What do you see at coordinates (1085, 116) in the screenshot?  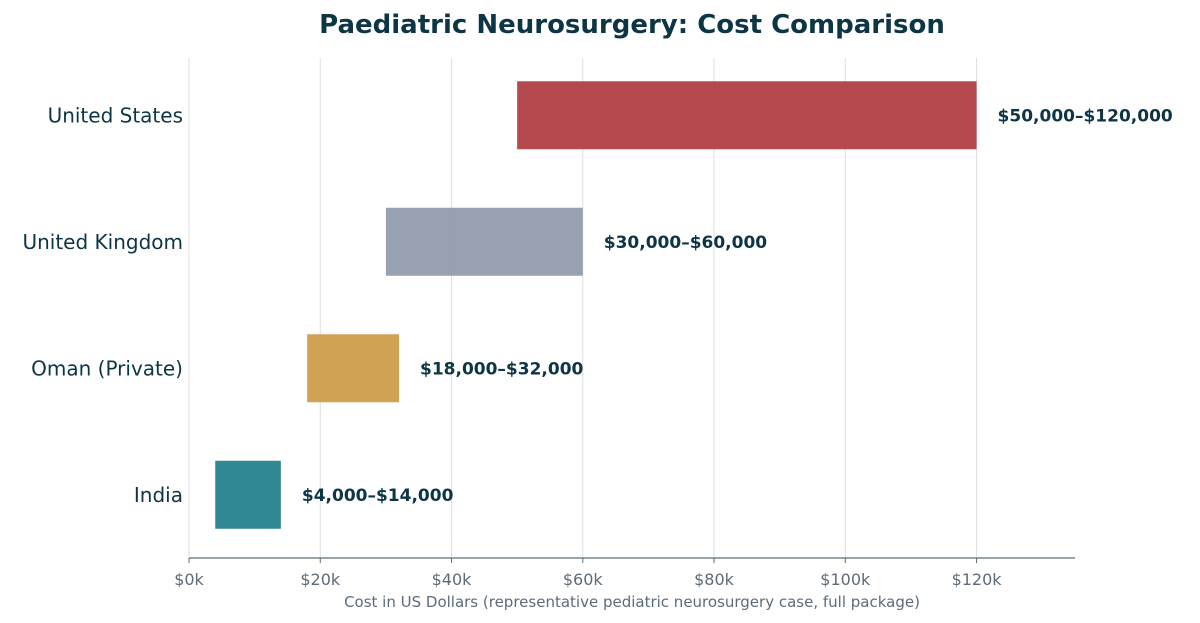 I see `value-label: $50,000–$120,000` at bounding box center [1085, 116].